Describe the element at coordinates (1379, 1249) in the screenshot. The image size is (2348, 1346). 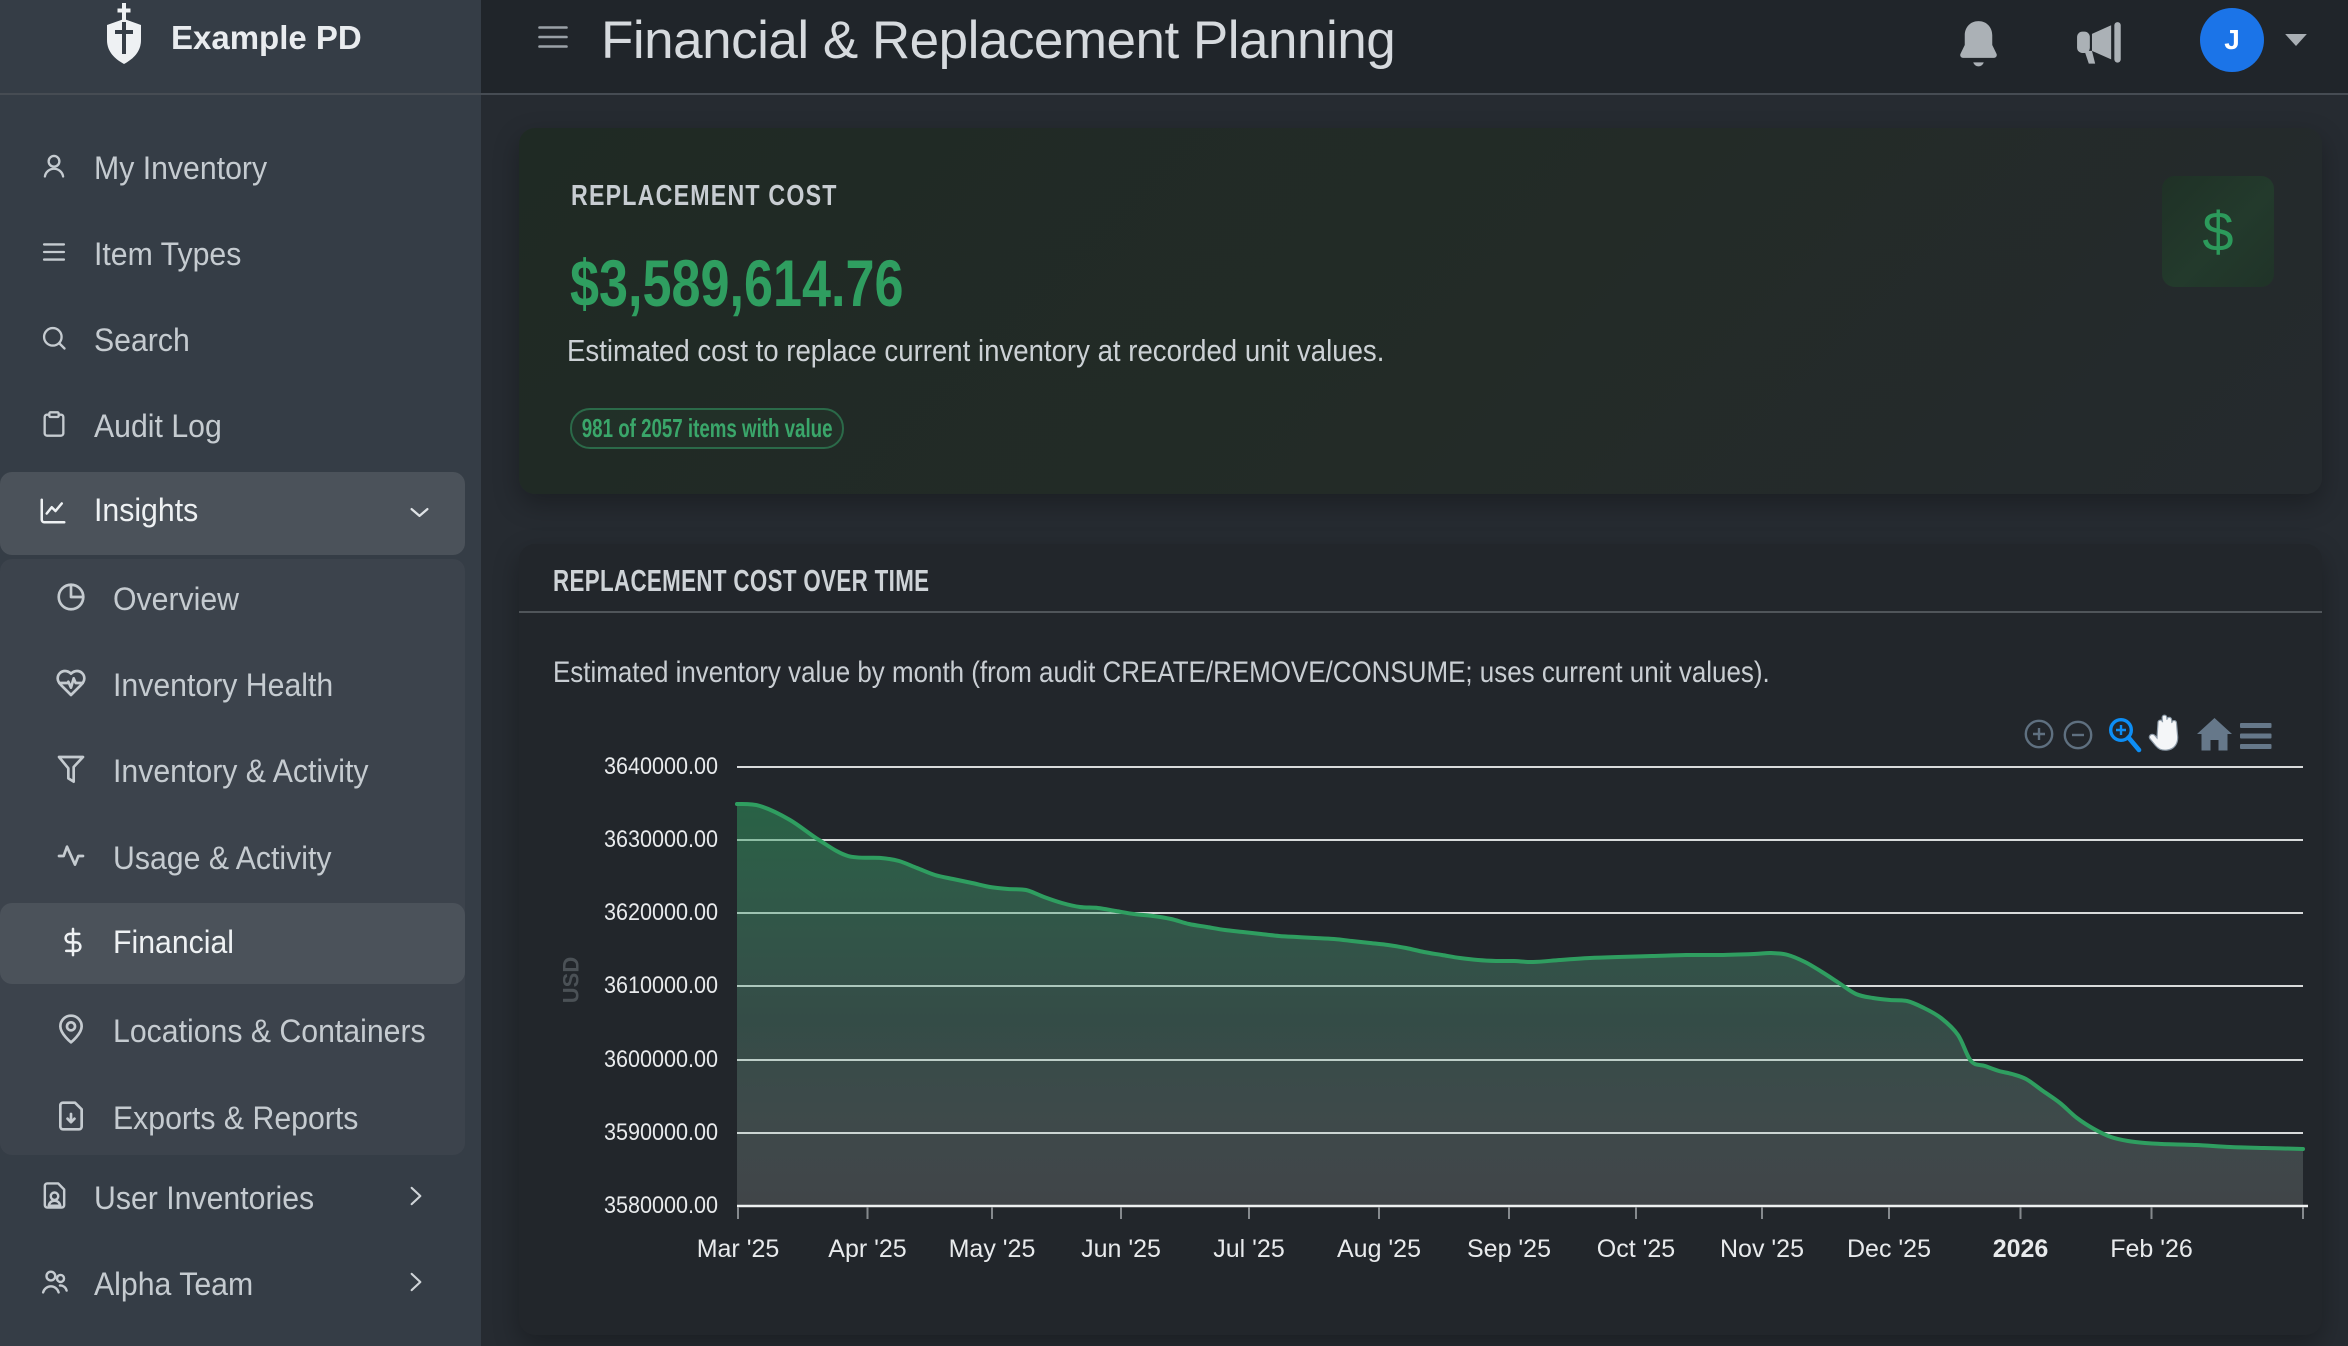
I see `svg-text: Aug '25` at that location.